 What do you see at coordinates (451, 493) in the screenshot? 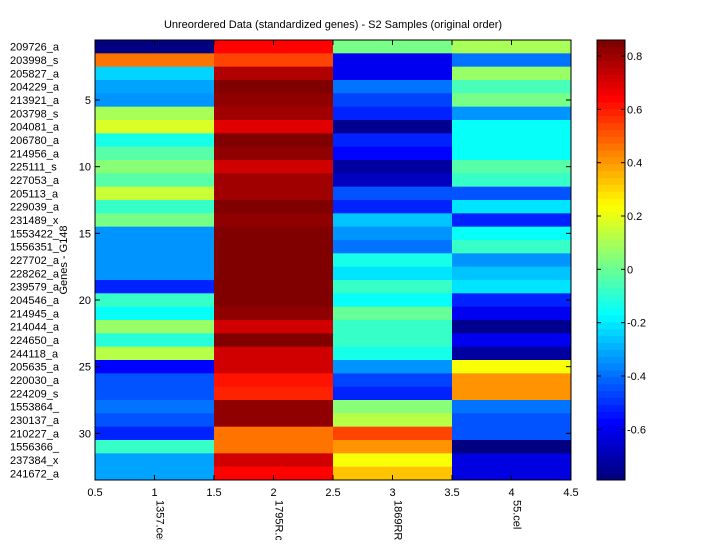
I see `x-tick-label: 3.5` at bounding box center [451, 493].